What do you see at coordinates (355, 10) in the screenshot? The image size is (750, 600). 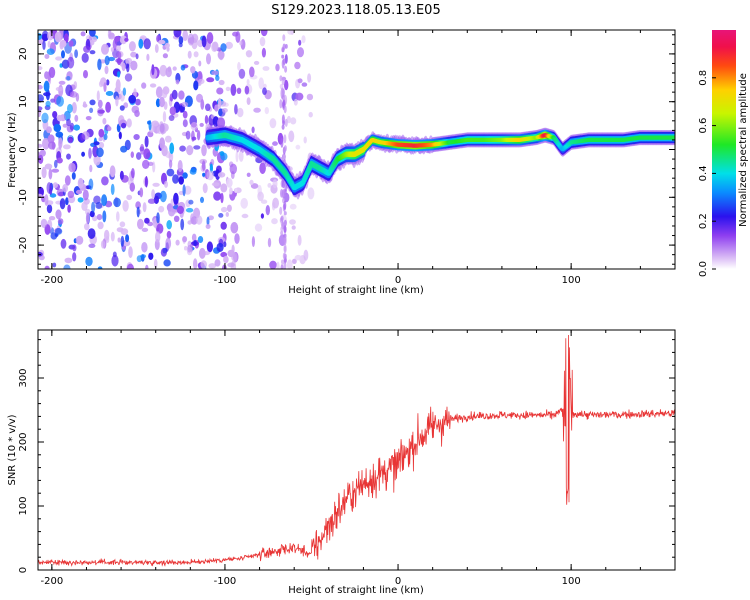 I see `figure-title: S129.2023.118.05.13.E05` at bounding box center [355, 10].